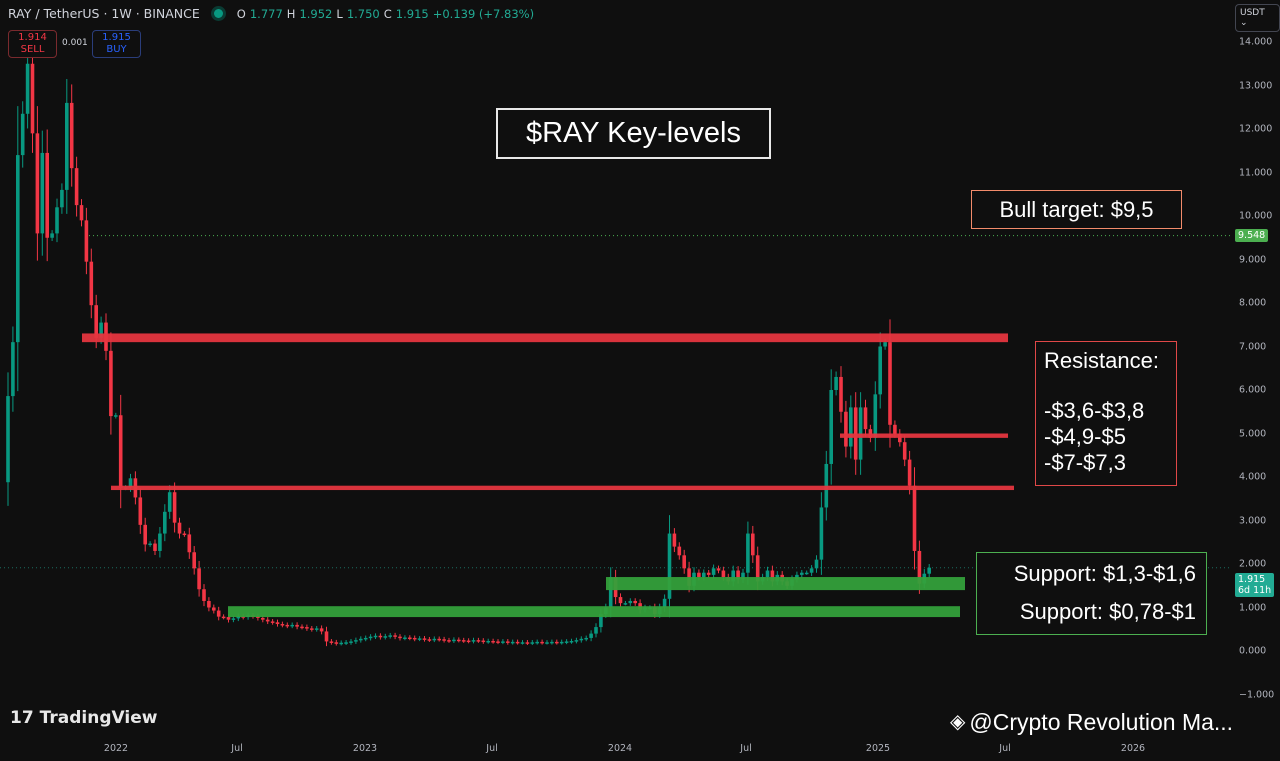 The height and width of the screenshot is (761, 1280). What do you see at coordinates (1256, 216) in the screenshot?
I see `price-tick-label: 10.000` at bounding box center [1256, 216].